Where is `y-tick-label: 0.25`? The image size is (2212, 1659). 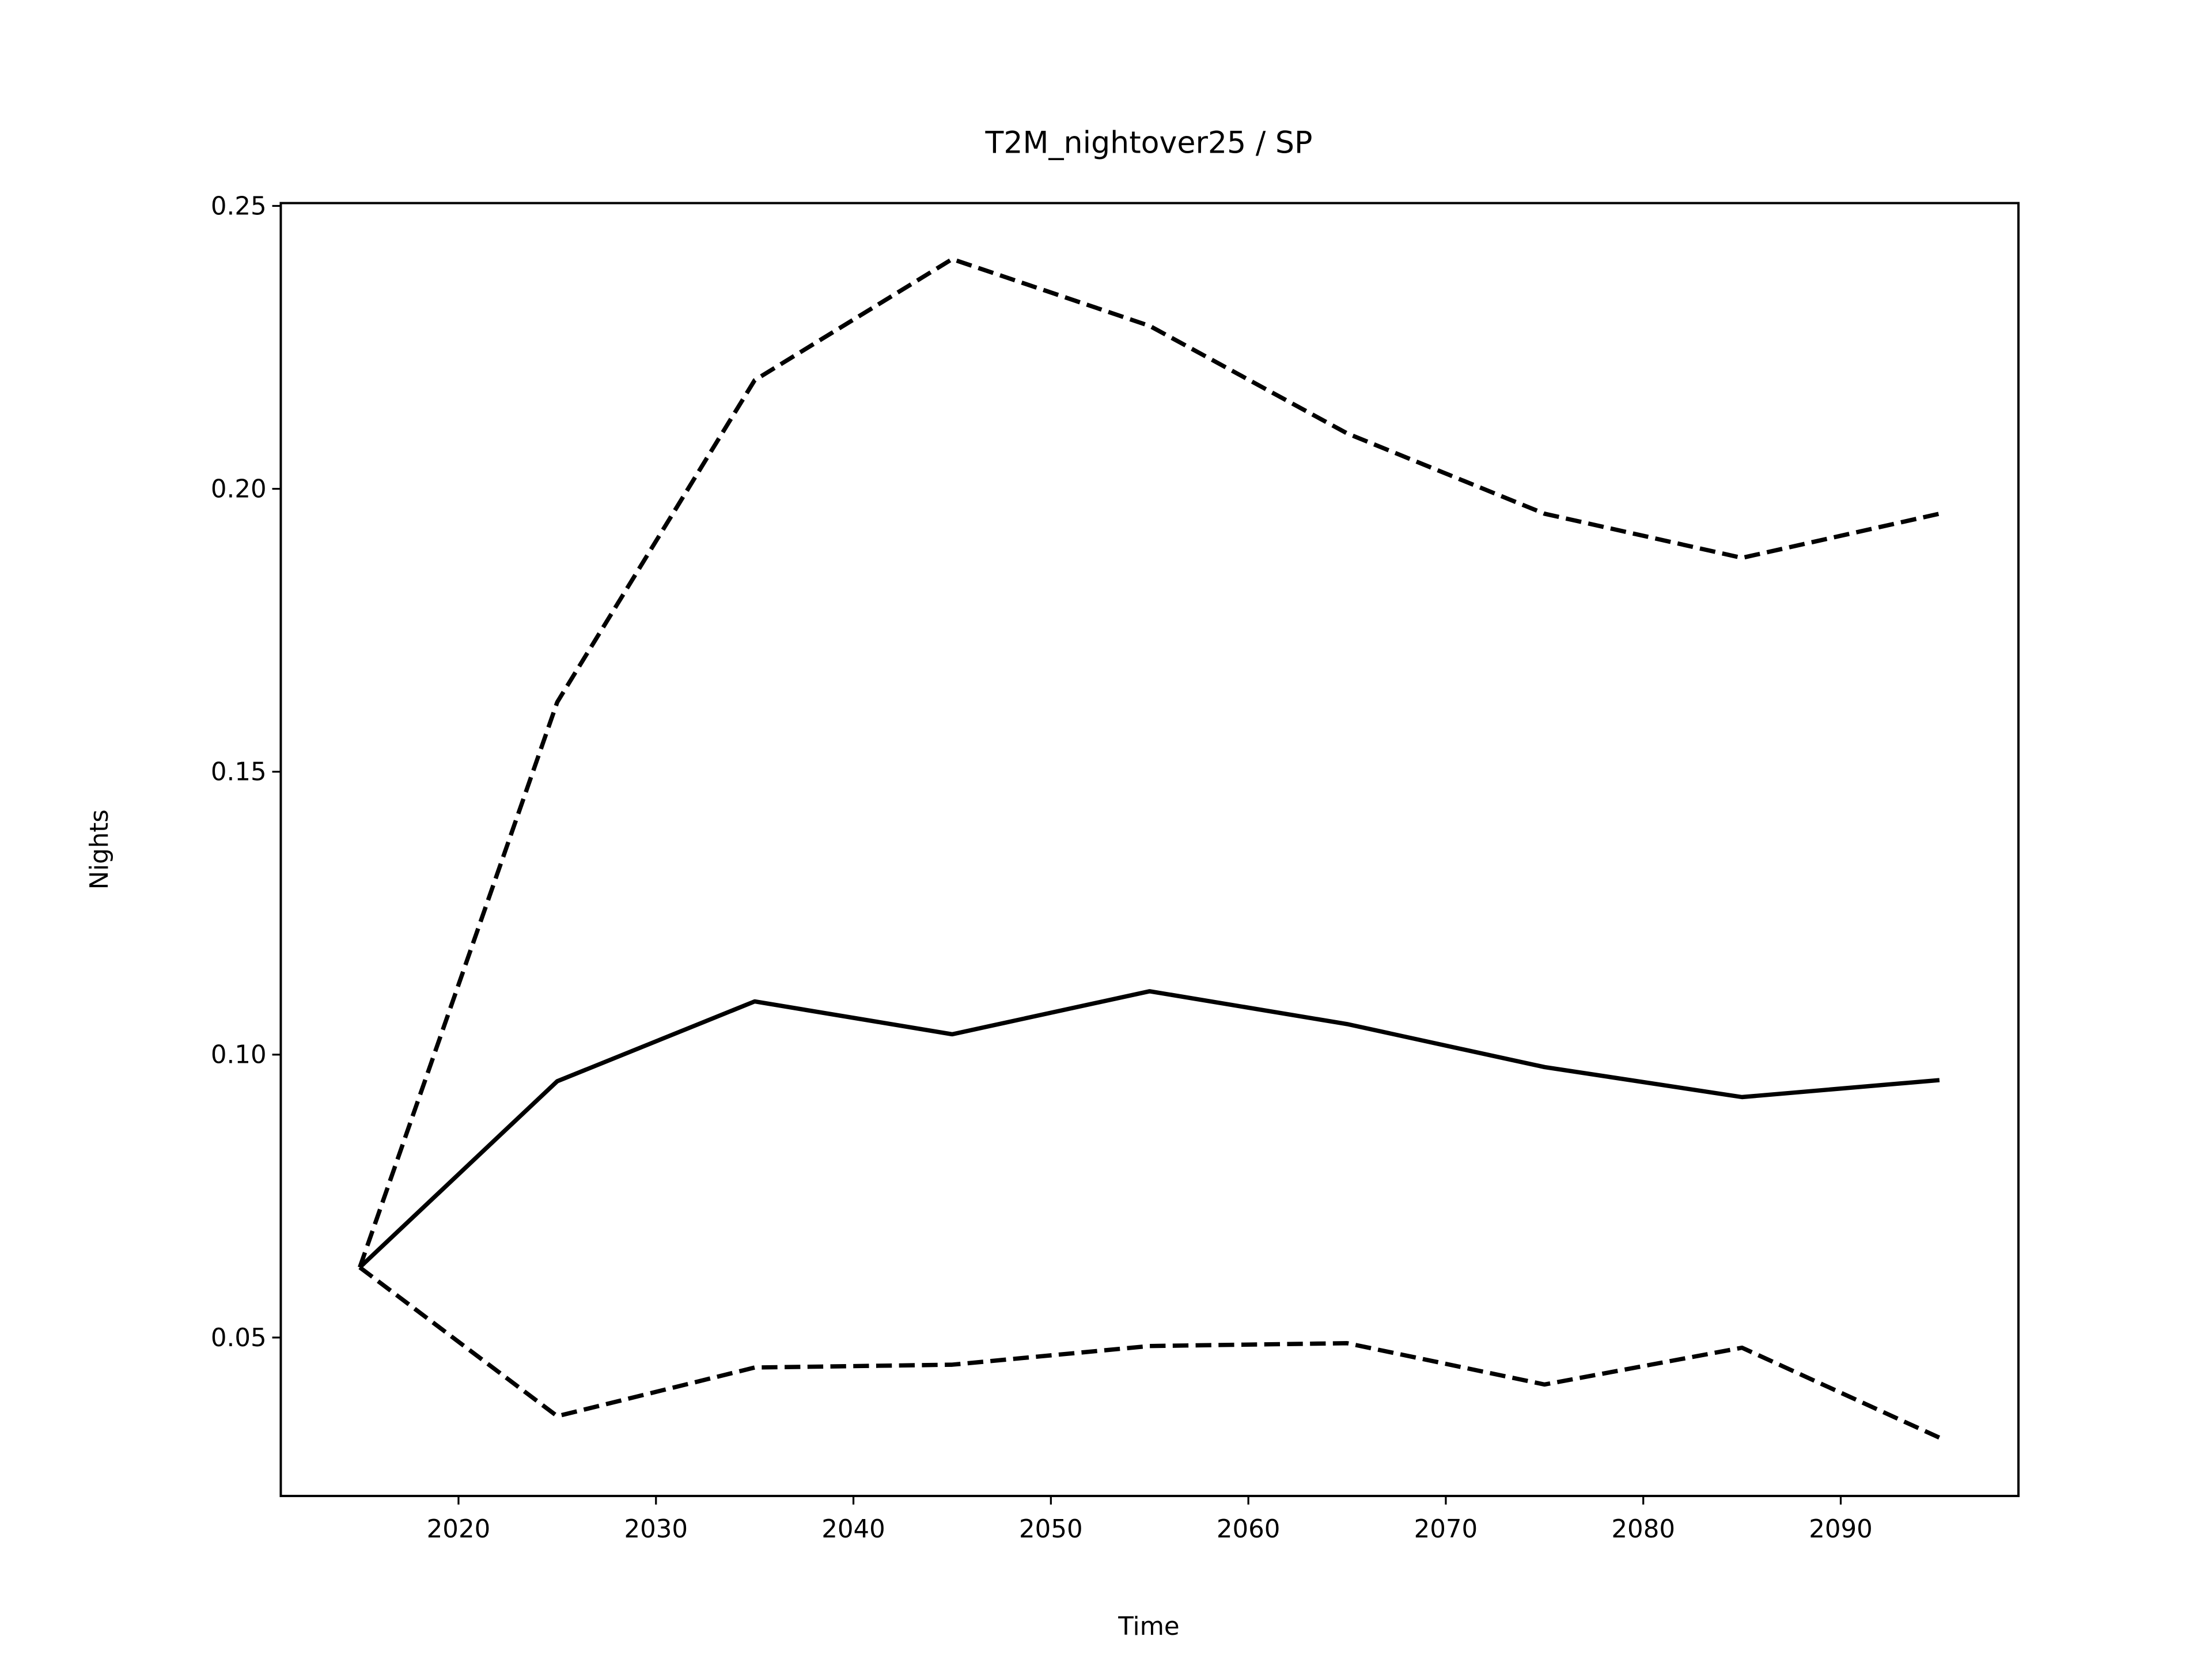
y-tick-label: 0.25 is located at coordinates (239, 206).